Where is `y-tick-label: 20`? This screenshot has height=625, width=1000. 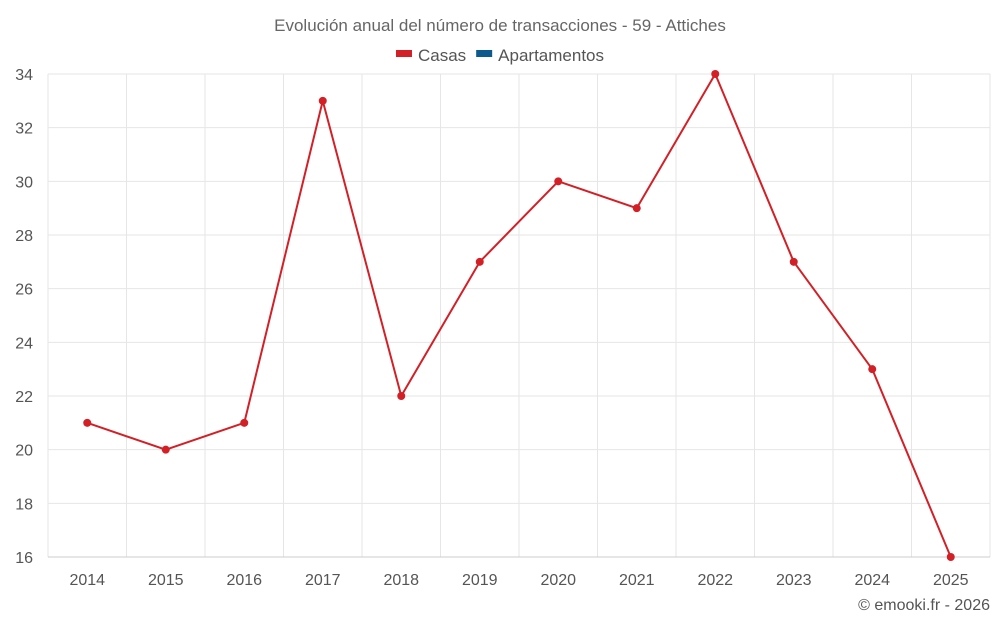
y-tick-label: 20 is located at coordinates (24, 451).